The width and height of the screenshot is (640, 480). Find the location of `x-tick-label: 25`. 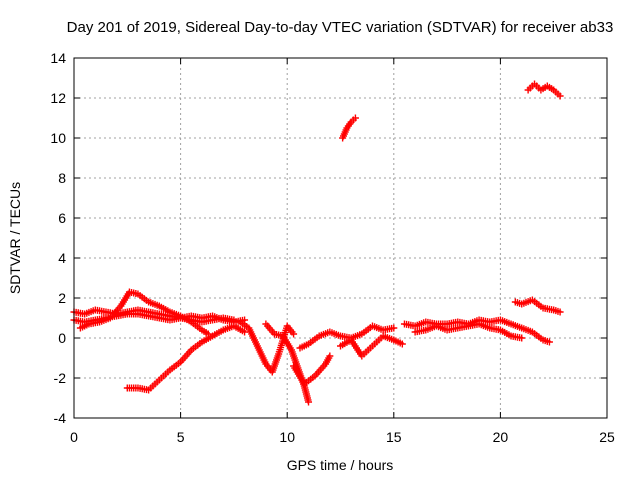

x-tick-label: 25 is located at coordinates (607, 437).